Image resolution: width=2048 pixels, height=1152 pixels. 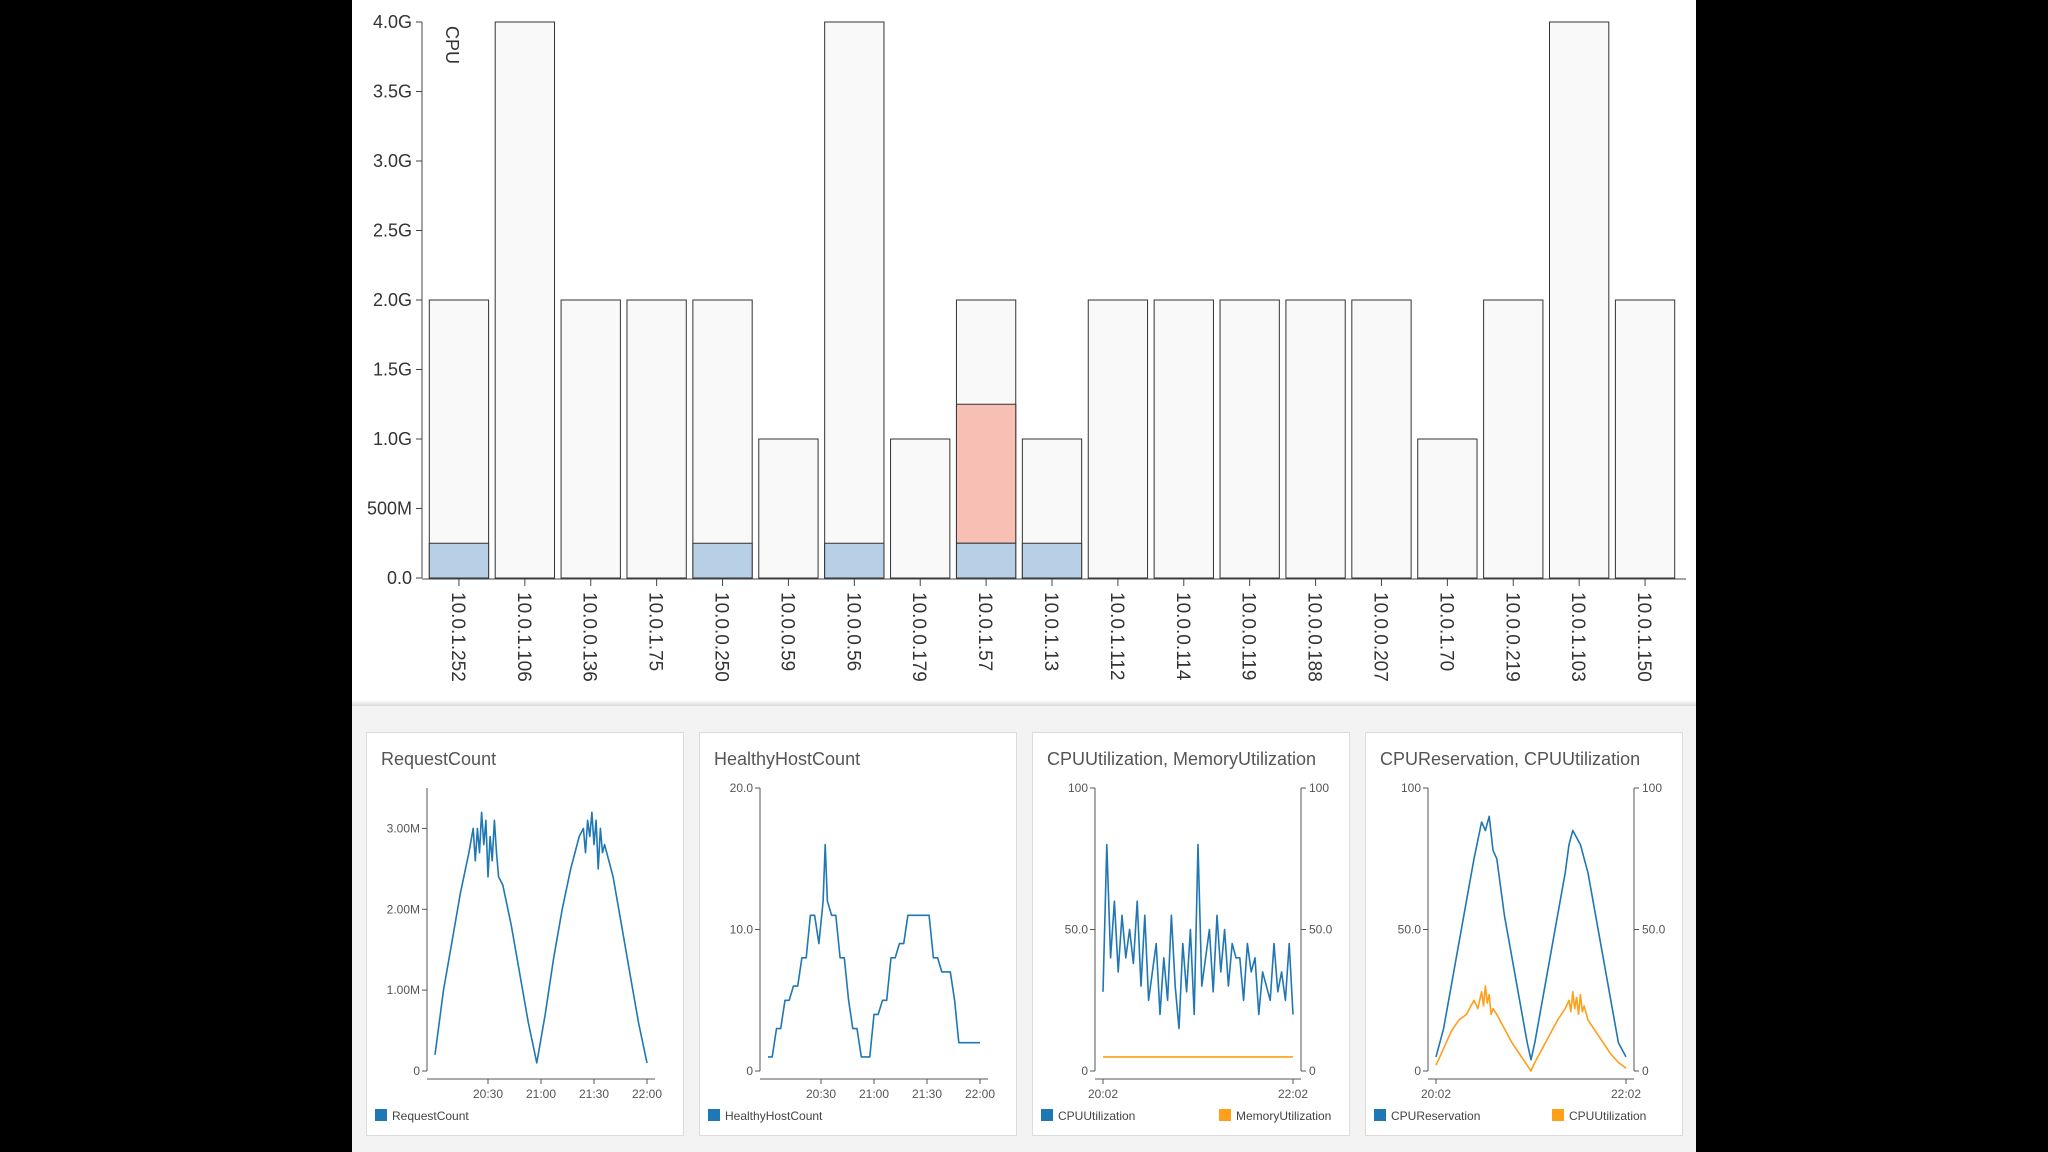 What do you see at coordinates (1652, 788) in the screenshot?
I see `y2-tick-label: 100` at bounding box center [1652, 788].